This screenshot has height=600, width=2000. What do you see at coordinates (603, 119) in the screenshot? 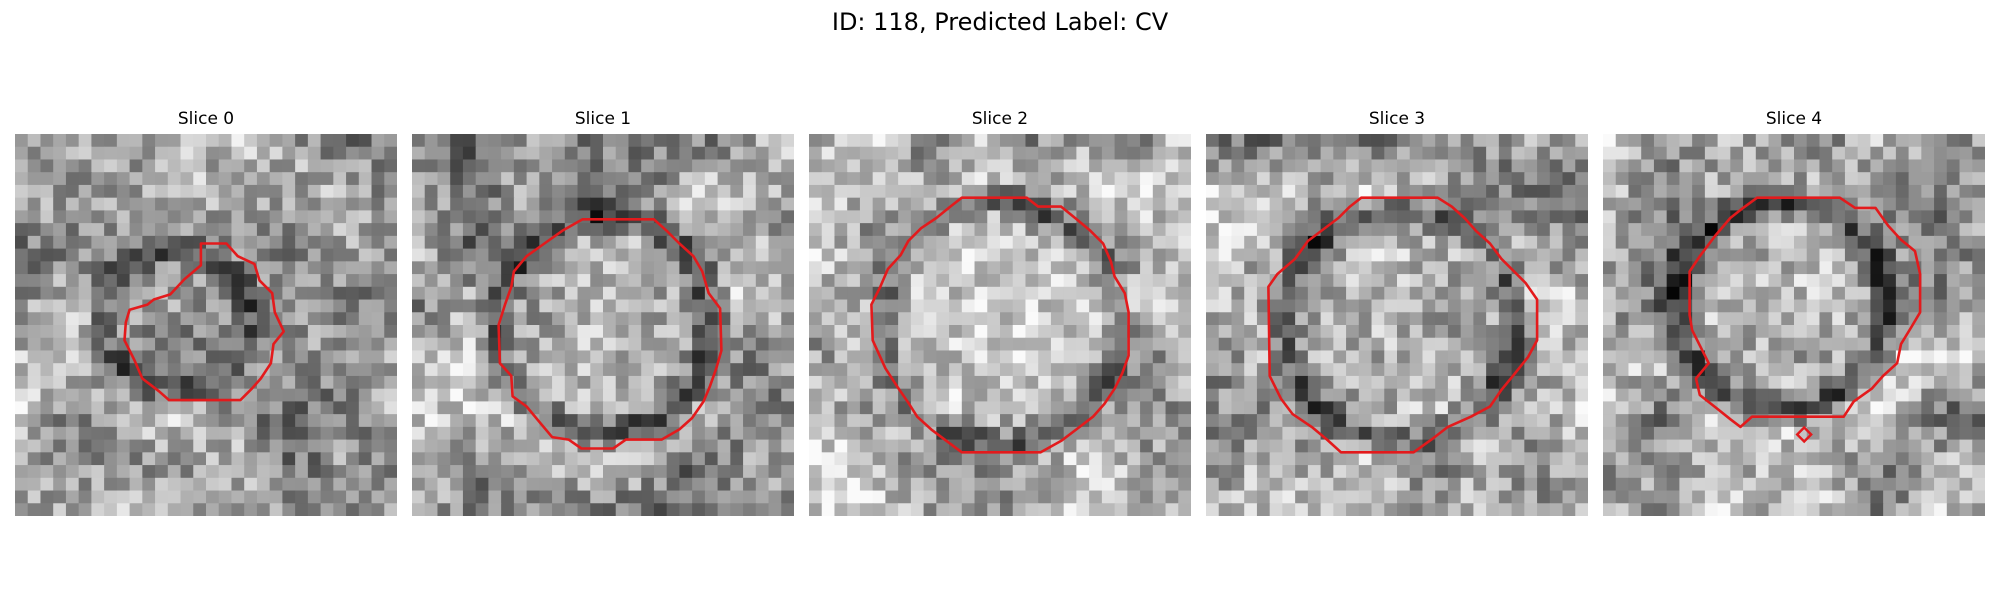
I see `slice-title-1: Slice 1` at bounding box center [603, 119].